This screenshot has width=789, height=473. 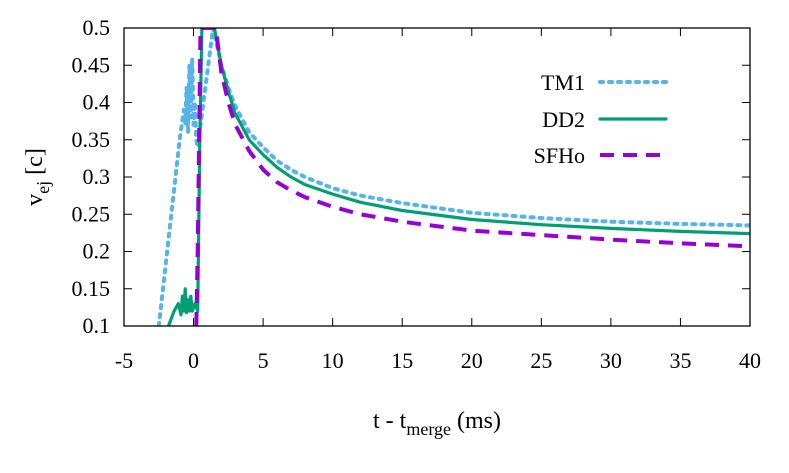 I want to click on x-axis-label-sub: merge, so click(x=428, y=429).